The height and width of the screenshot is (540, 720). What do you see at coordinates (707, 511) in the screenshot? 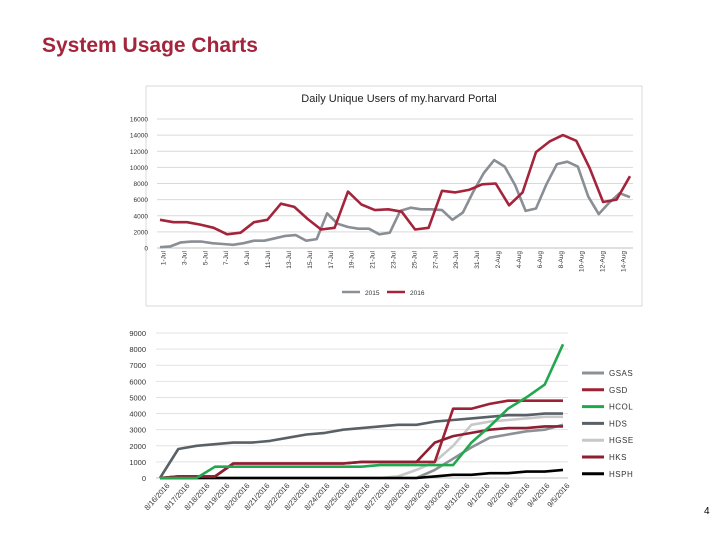
I see `page-number: 4` at bounding box center [707, 511].